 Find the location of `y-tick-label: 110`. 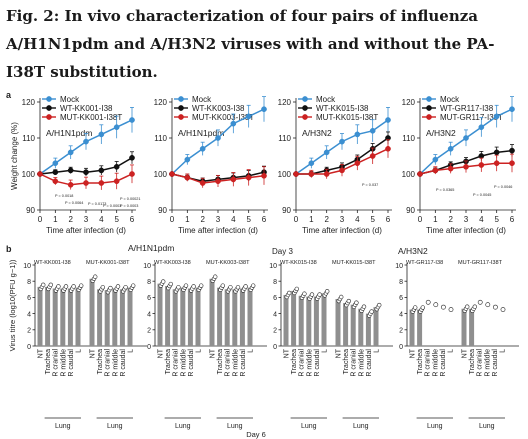

y-tick-label: 110 is located at coordinates (28, 138).